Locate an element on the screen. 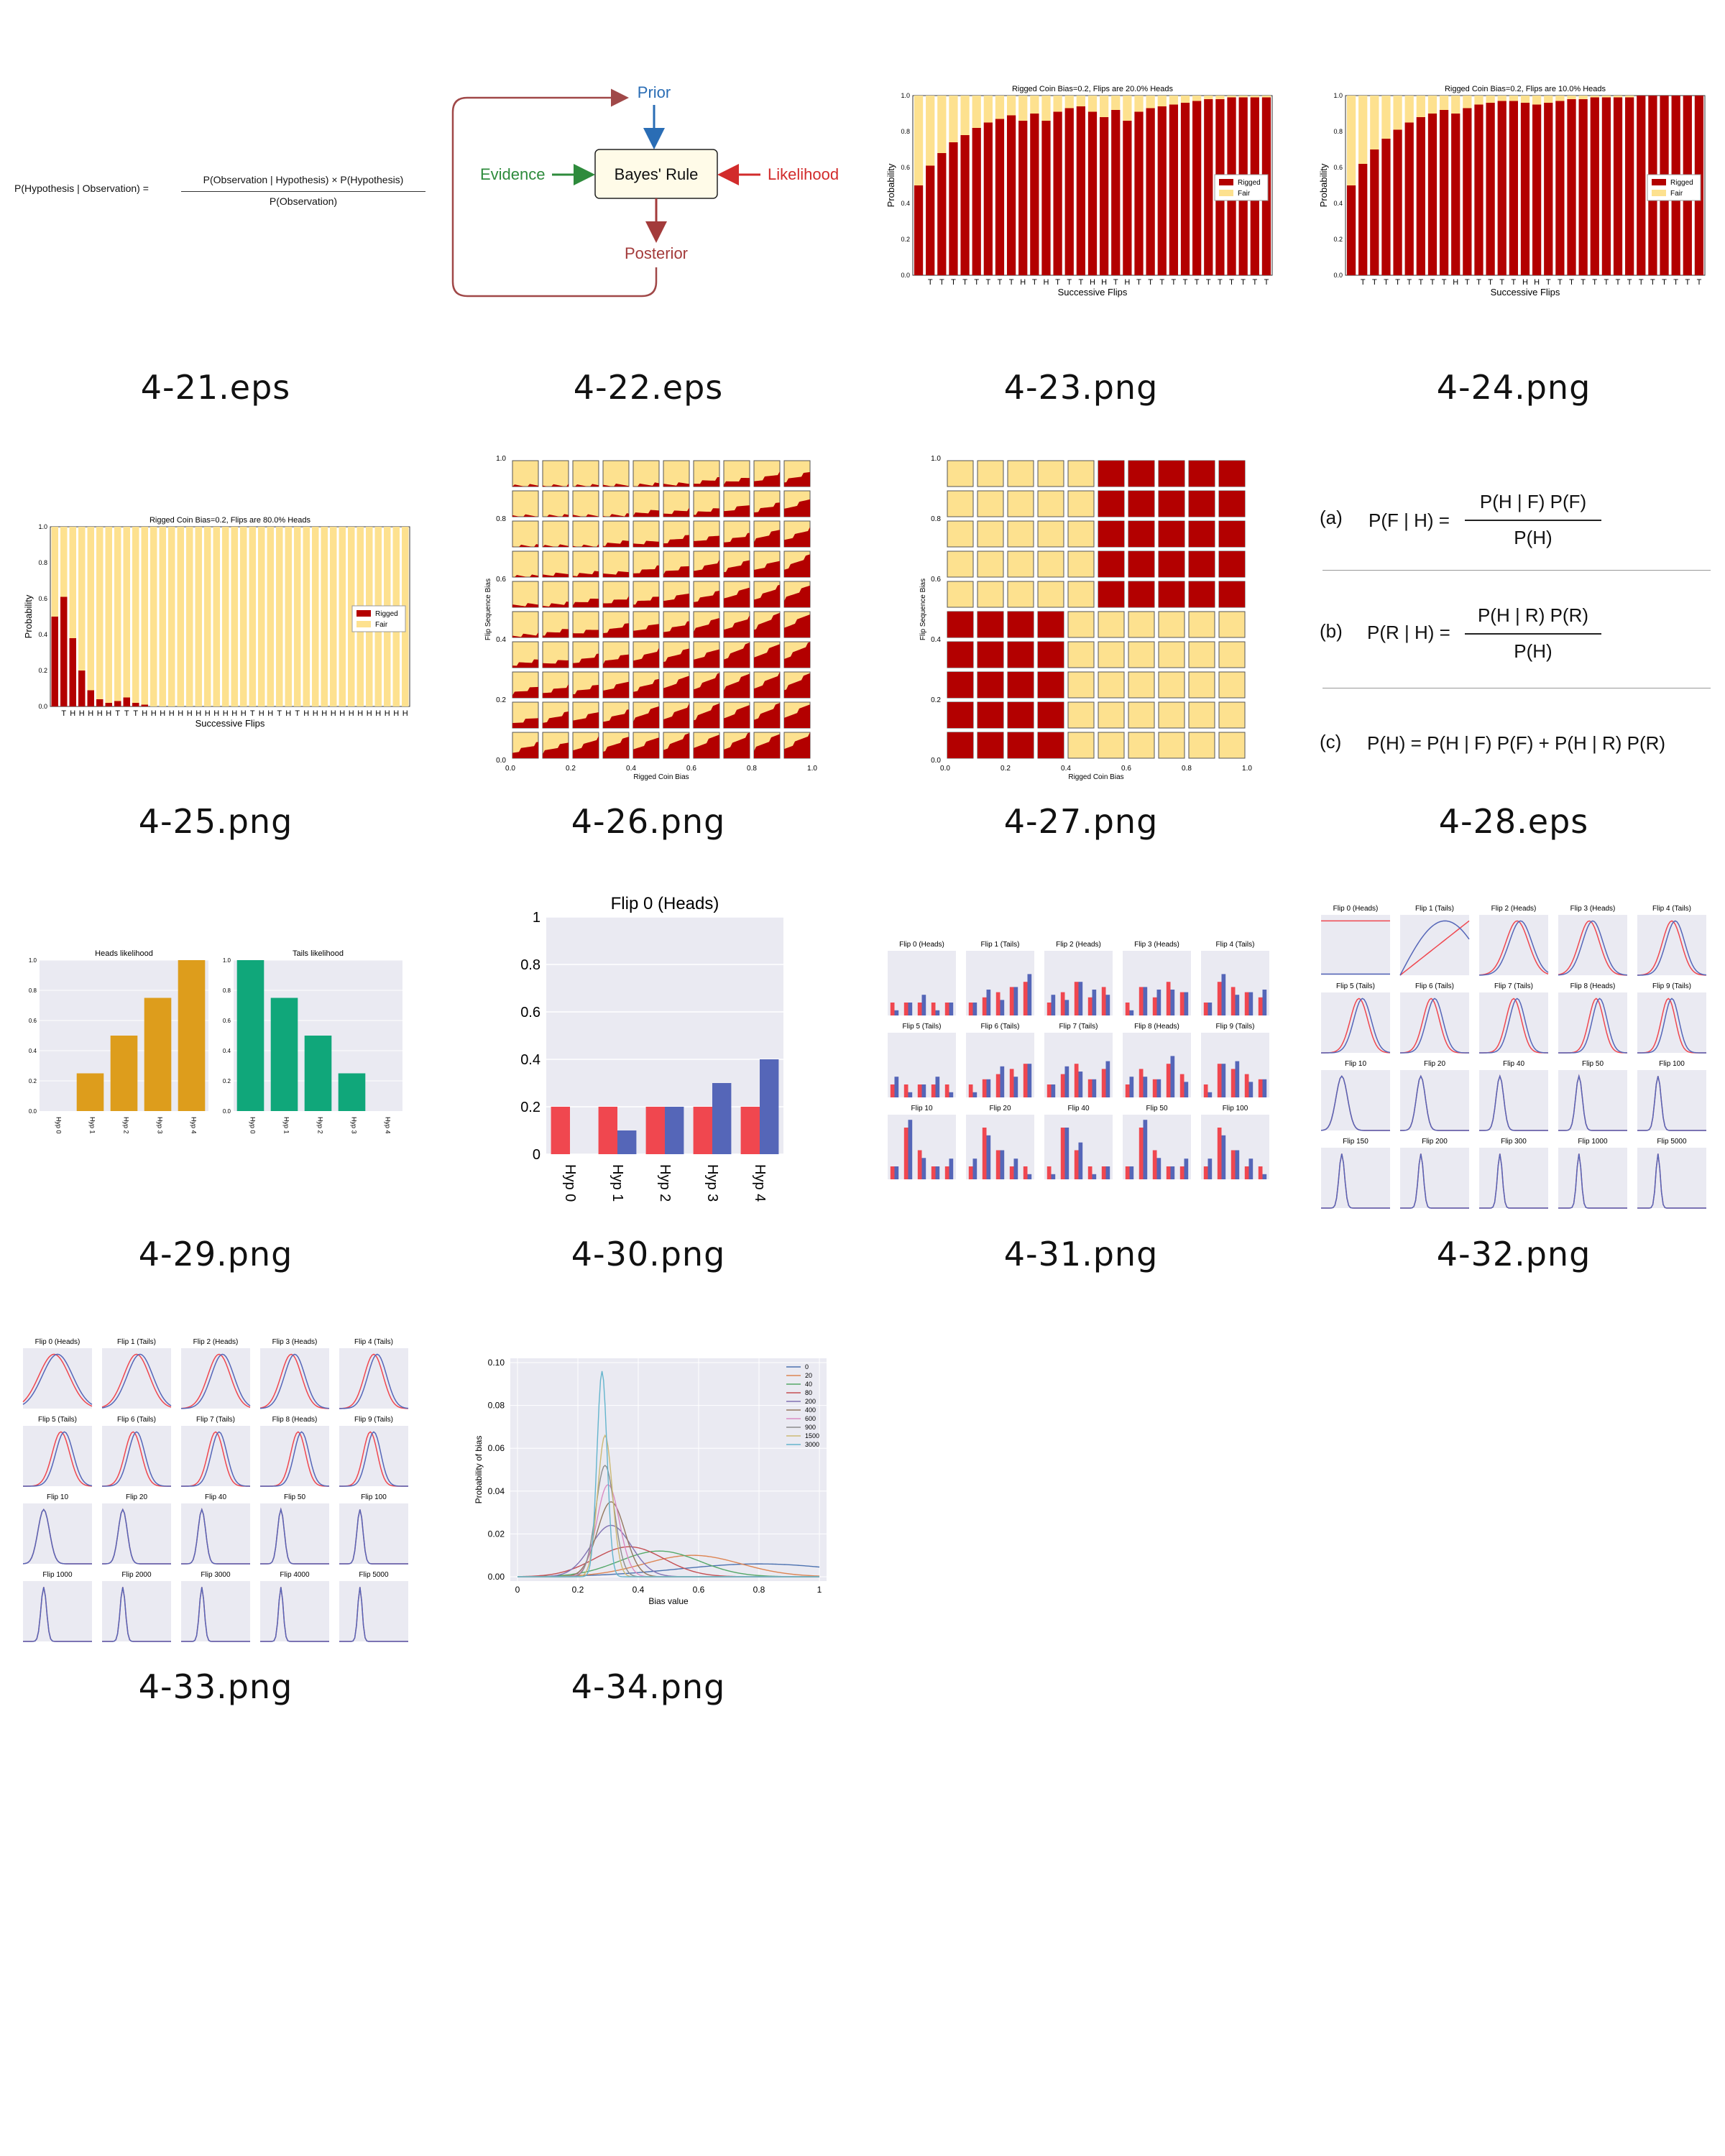 This screenshot has height=2156, width=1725. y-tick-label: 0.6 is located at coordinates (936, 580).